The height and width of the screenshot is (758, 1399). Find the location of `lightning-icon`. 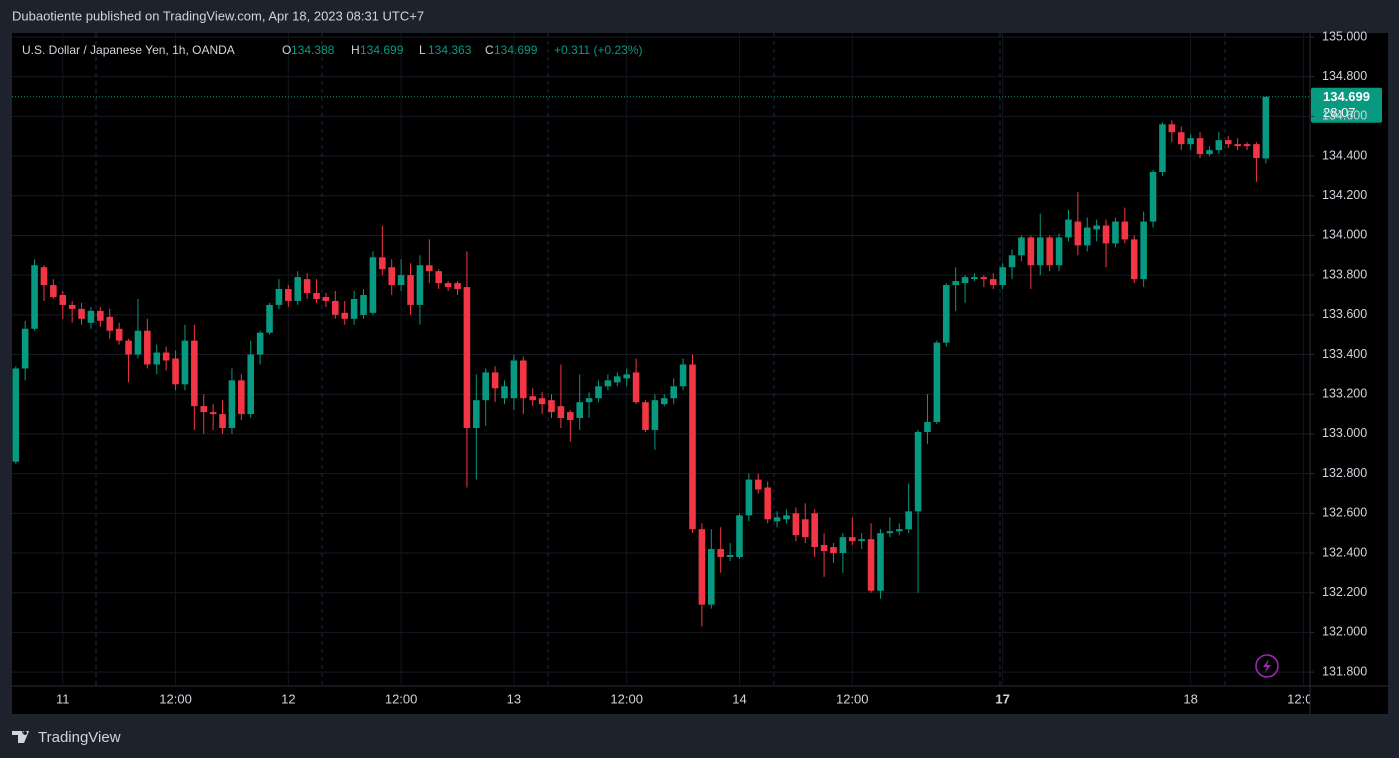

lightning-icon is located at coordinates (1267, 666).